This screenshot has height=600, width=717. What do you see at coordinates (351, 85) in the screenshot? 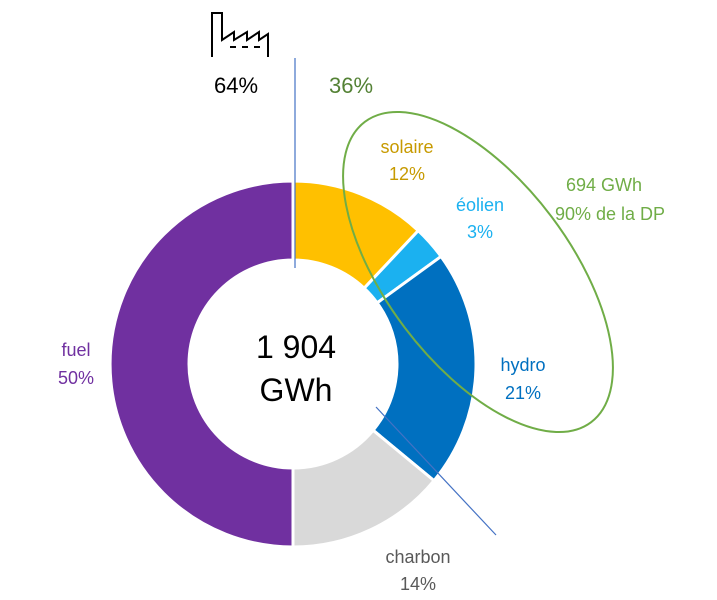
I see `renewable-share-label: 36%` at bounding box center [351, 85].